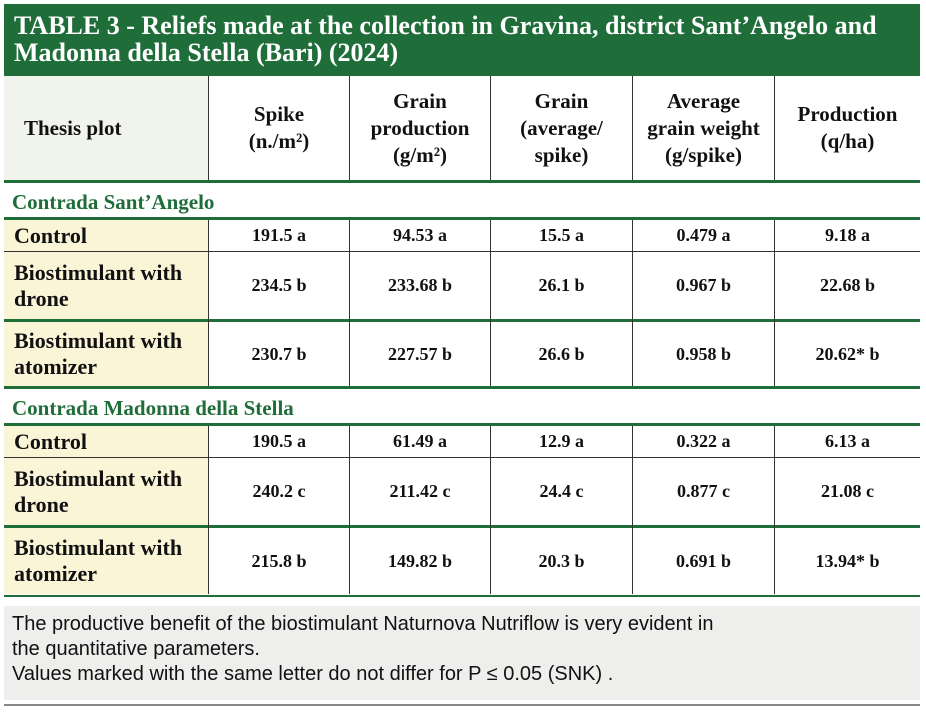  I want to click on table-cell: 190.5 a, so click(279, 441).